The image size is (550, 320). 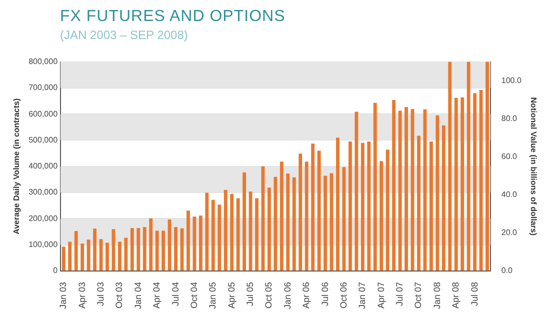 What do you see at coordinates (43, 61) in the screenshot?
I see `y-tick-label: 800,000` at bounding box center [43, 61].